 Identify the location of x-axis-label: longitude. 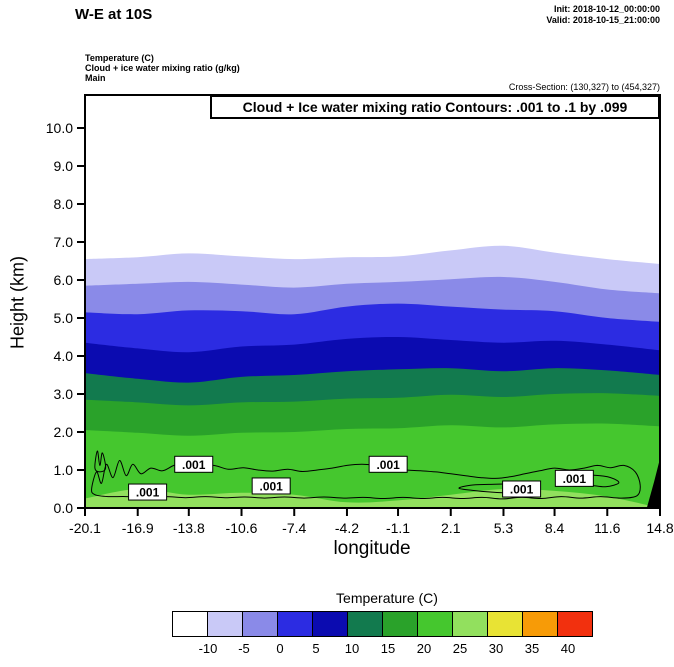
(372, 548).